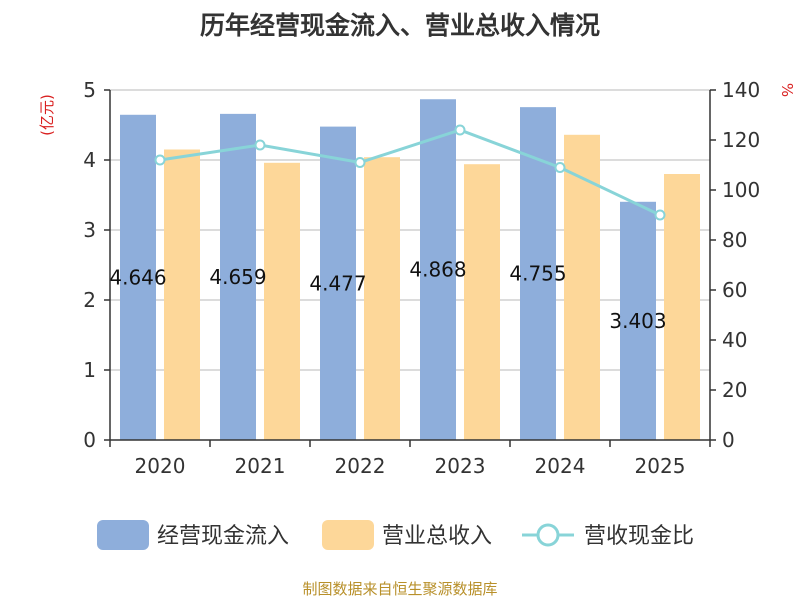 Image resolution: width=800 pixels, height=600 pixels. What do you see at coordinates (89, 370) in the screenshot?
I see `left-axis-tick-label: 1` at bounding box center [89, 370].